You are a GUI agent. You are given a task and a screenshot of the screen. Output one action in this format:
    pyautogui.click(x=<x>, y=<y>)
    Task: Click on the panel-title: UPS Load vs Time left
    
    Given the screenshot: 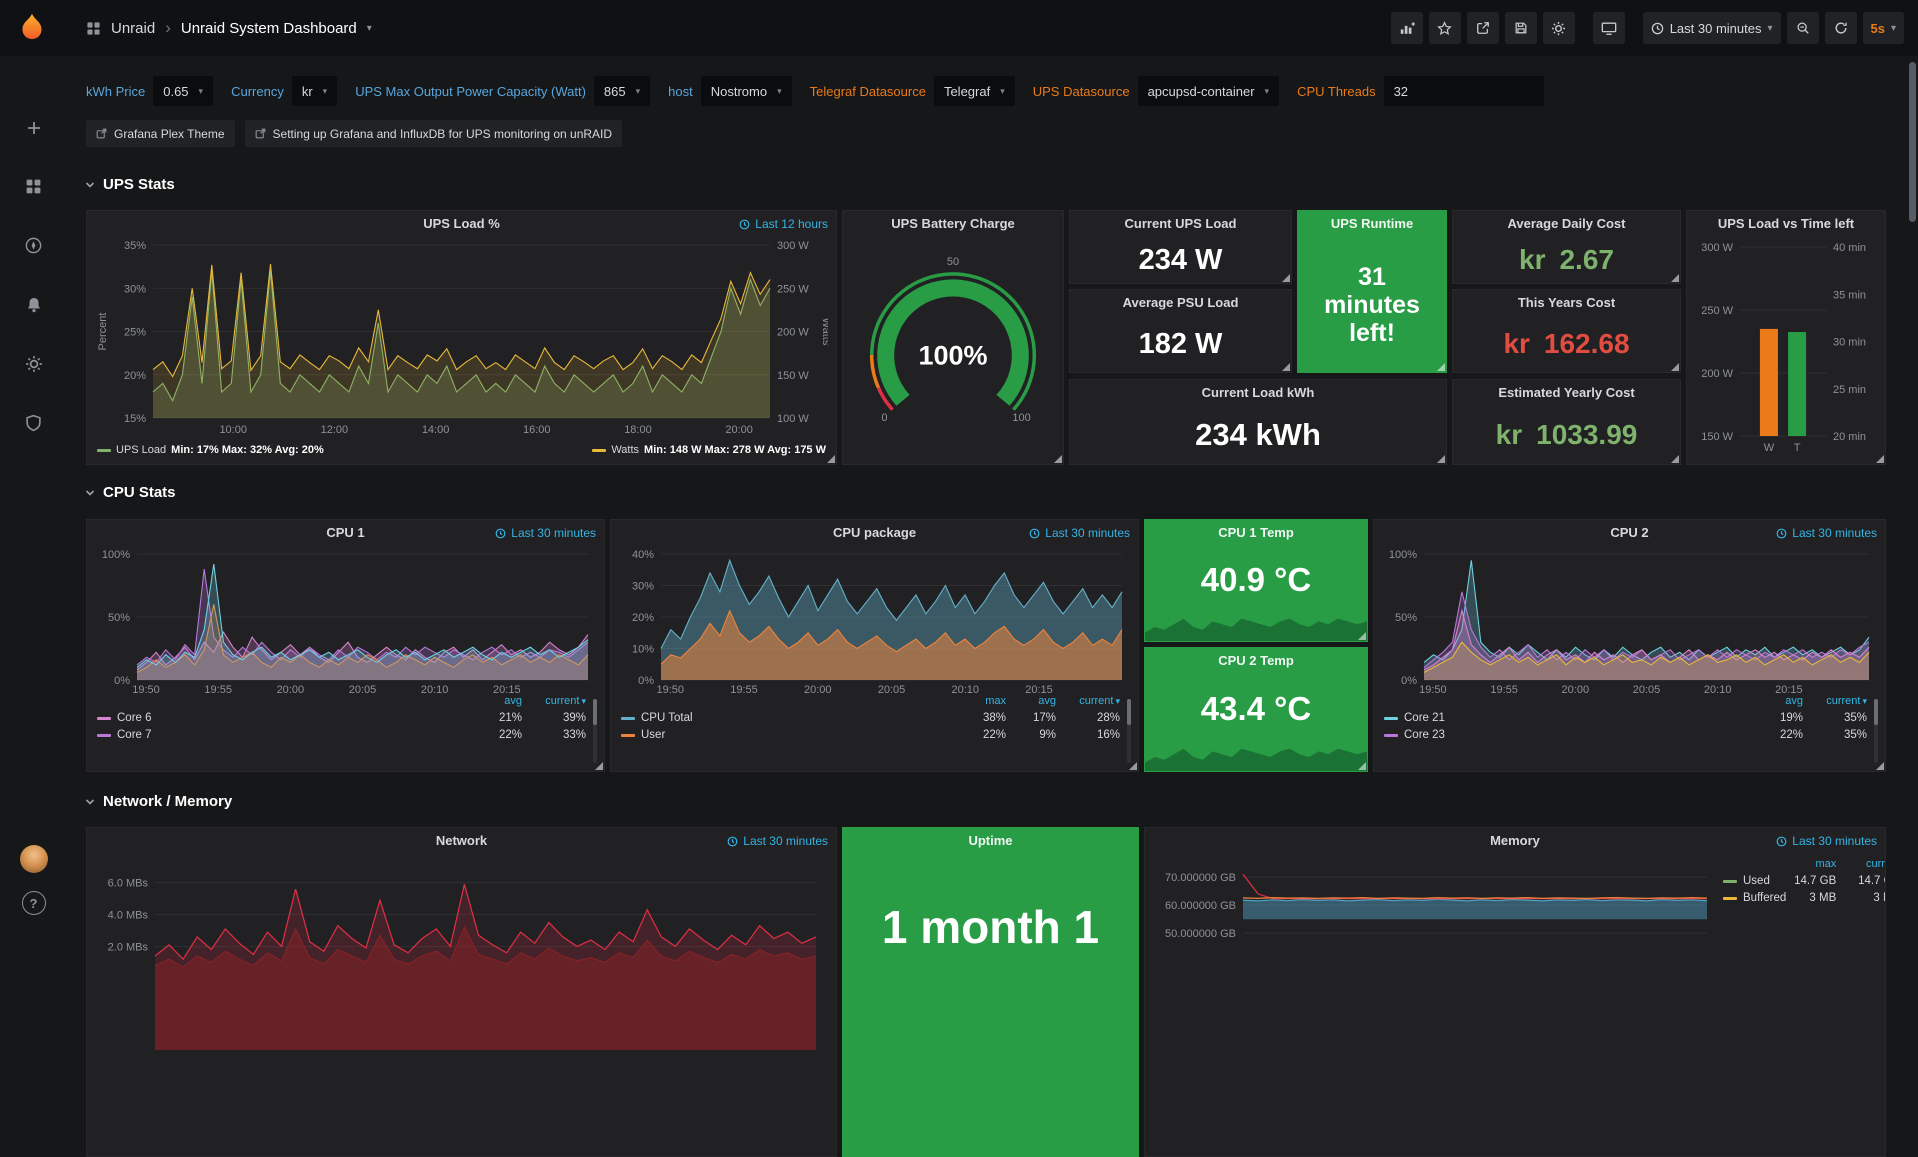 What is the action you would take?
    pyautogui.click(x=1786, y=224)
    